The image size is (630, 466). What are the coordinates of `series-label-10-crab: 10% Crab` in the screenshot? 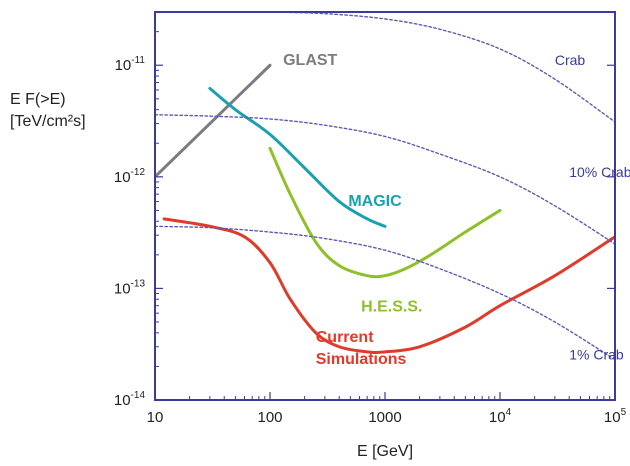 It's located at (599, 172).